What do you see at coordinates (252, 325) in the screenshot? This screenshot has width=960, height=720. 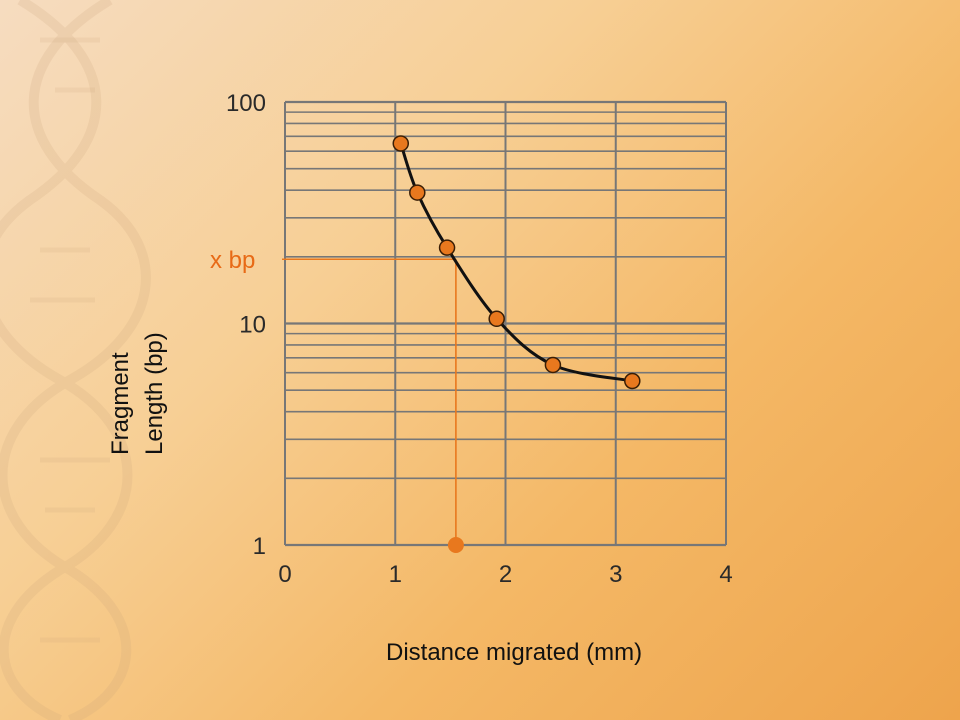 I see `y-tick-label: 10` at bounding box center [252, 325].